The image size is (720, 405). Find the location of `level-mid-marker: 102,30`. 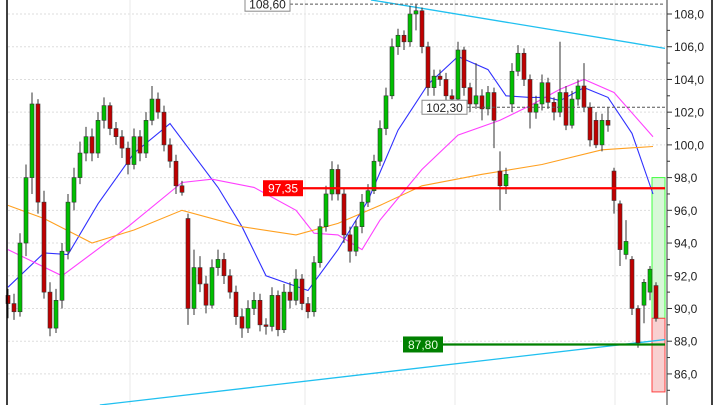

level-mid-marker: 102,30 is located at coordinates (543, 107).